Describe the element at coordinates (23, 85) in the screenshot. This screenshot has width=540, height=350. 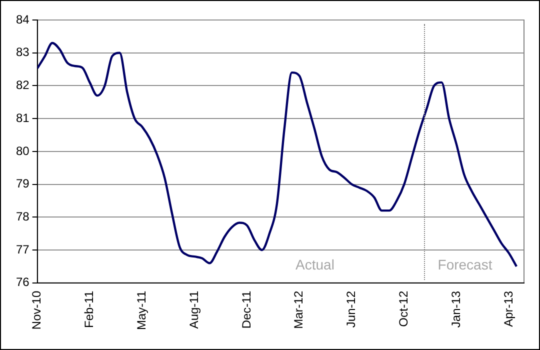
I see `y-tick-label: 82` at that location.